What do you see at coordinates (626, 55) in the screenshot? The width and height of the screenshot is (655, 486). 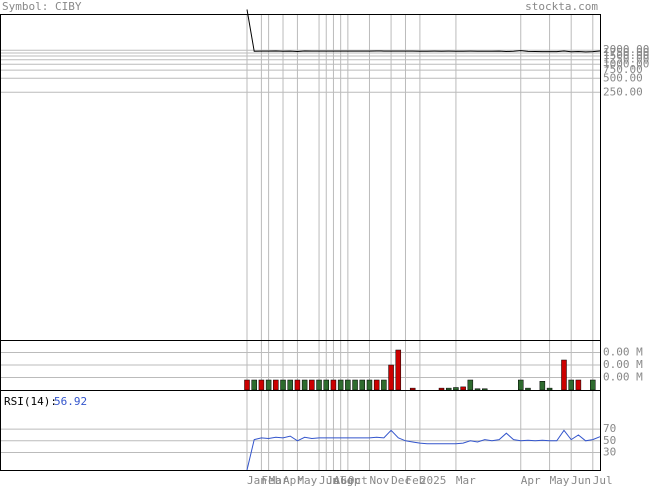 I see `y-tick-label: 1500.00` at bounding box center [626, 55].